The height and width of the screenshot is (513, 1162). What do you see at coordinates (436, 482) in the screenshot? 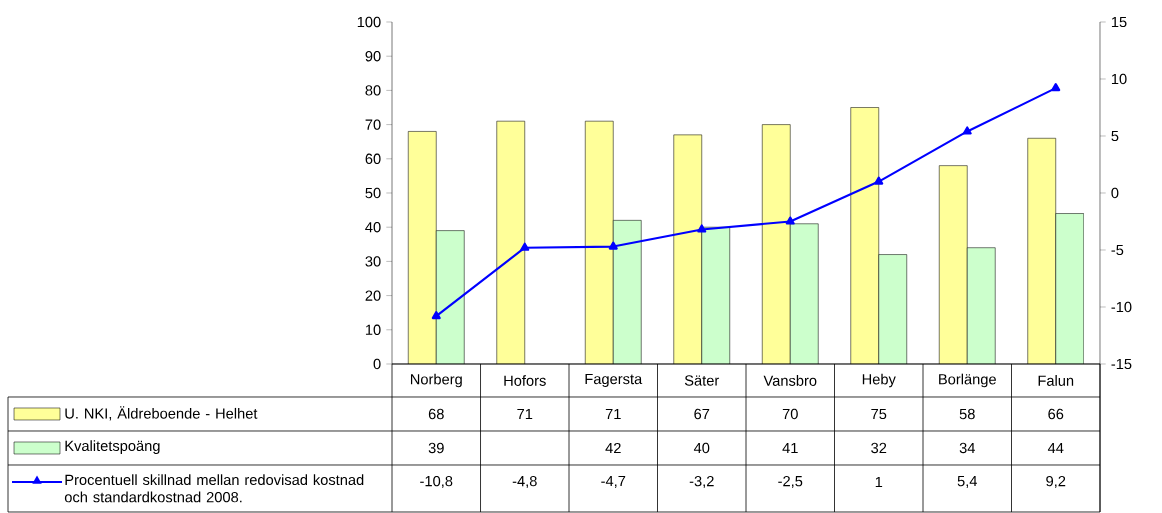
I see `data-label: -10,8` at bounding box center [436, 482].